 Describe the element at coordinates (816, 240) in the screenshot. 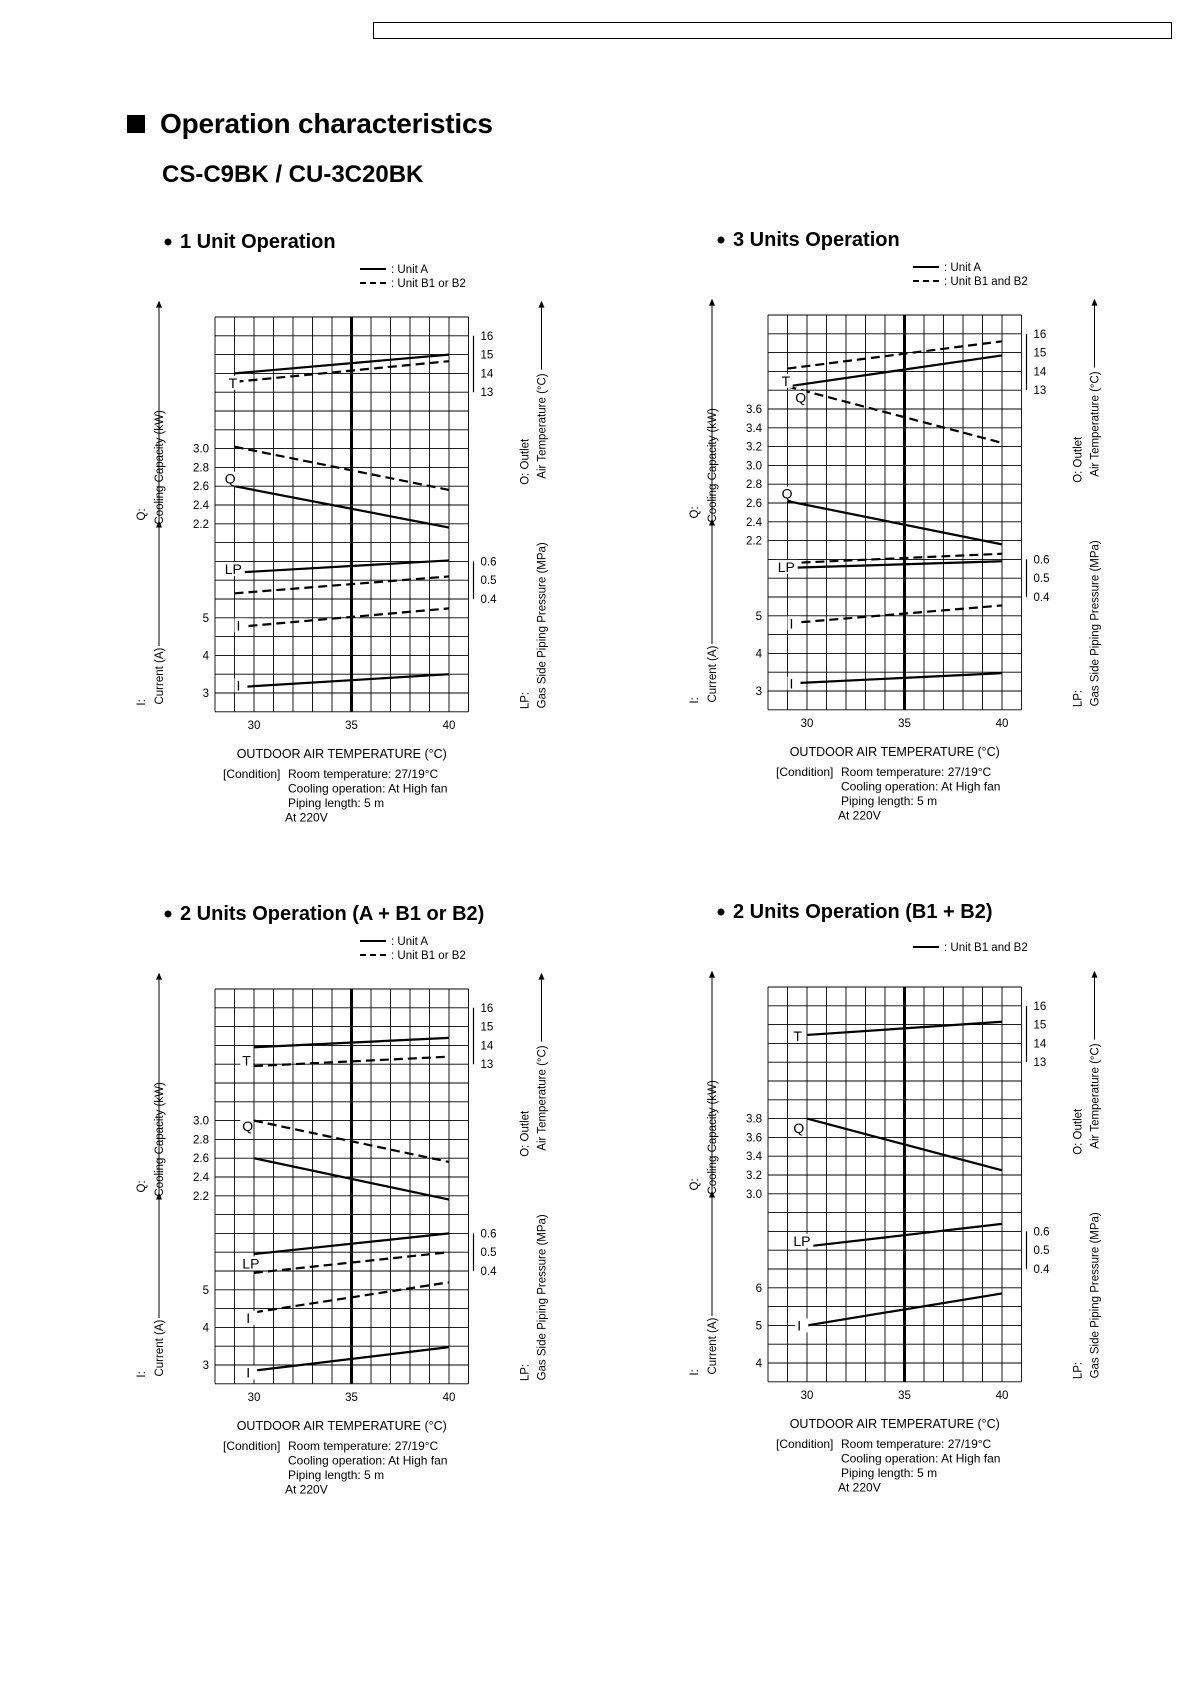

I see `panel-title: 3 Units Operation` at that location.